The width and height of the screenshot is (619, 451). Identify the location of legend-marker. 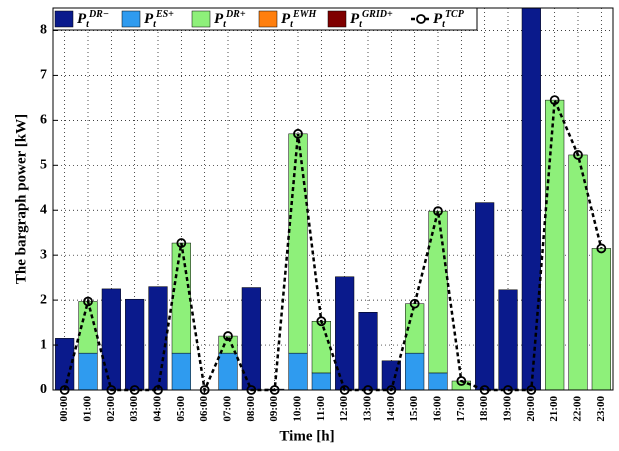
(421, 19).